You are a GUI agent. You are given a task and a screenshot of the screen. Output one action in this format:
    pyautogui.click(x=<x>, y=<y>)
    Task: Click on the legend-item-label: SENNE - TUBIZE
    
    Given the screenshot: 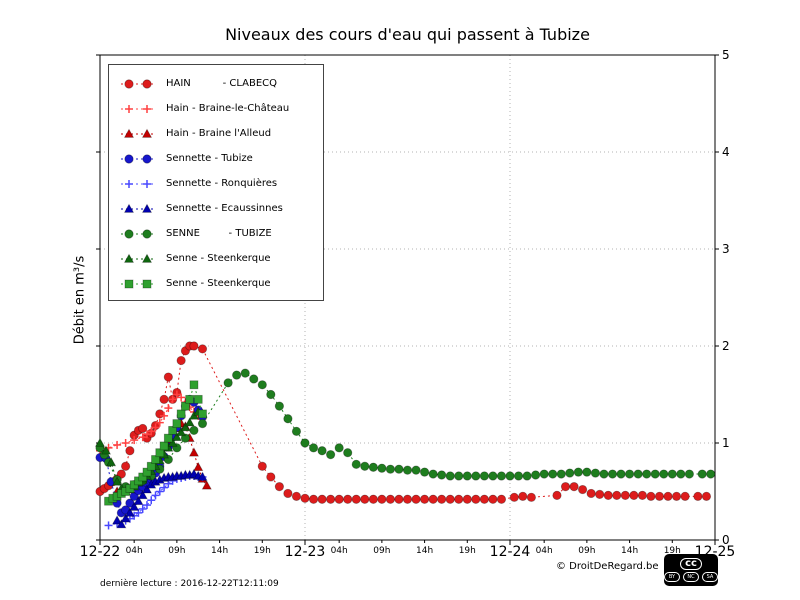 What is the action you would take?
    pyautogui.click(x=219, y=233)
    